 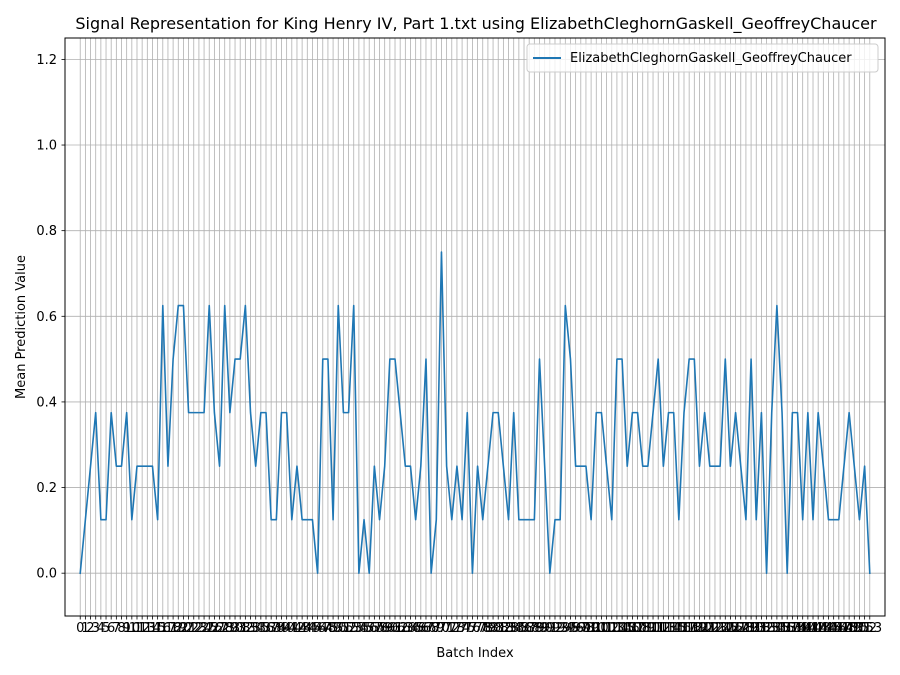 What do you see at coordinates (46, 574) in the screenshot?
I see `y-tick-label: 0.0` at bounding box center [46, 574].